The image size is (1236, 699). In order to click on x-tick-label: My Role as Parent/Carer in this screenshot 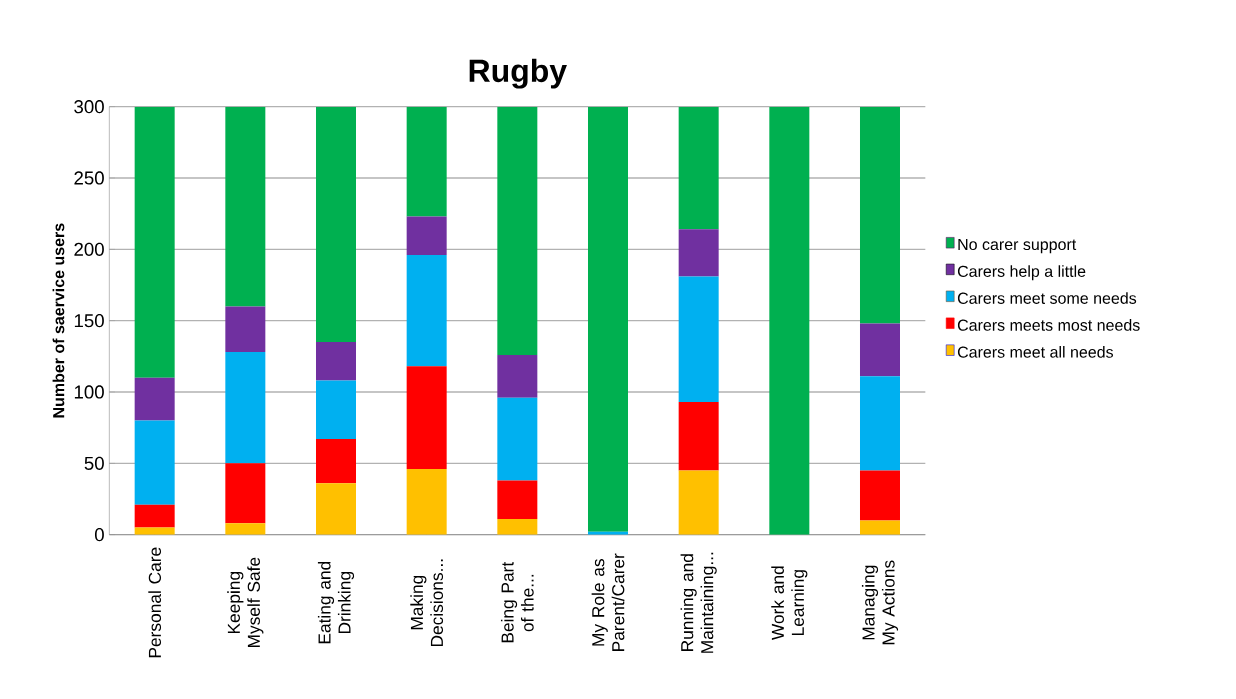, I will do `click(608, 602)`.